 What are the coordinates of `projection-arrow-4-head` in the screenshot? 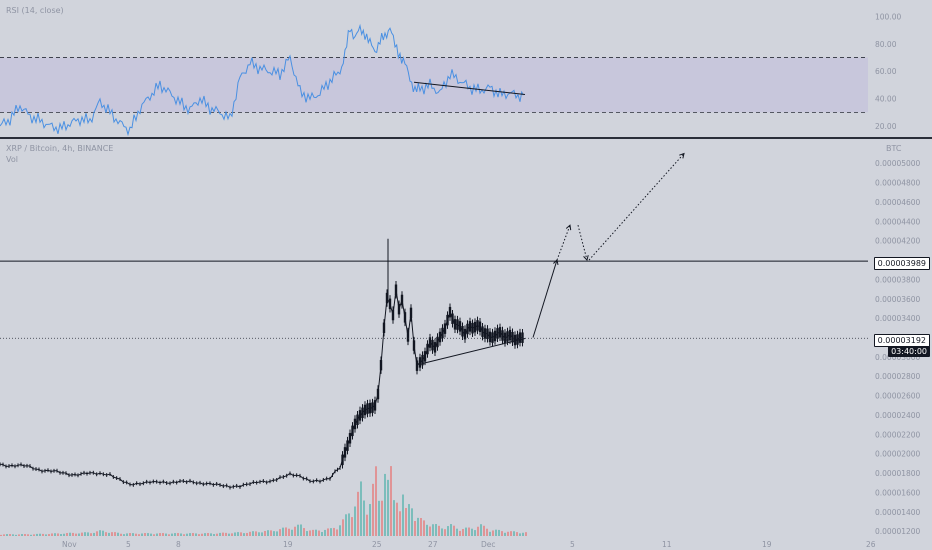 It's located at (682, 155).